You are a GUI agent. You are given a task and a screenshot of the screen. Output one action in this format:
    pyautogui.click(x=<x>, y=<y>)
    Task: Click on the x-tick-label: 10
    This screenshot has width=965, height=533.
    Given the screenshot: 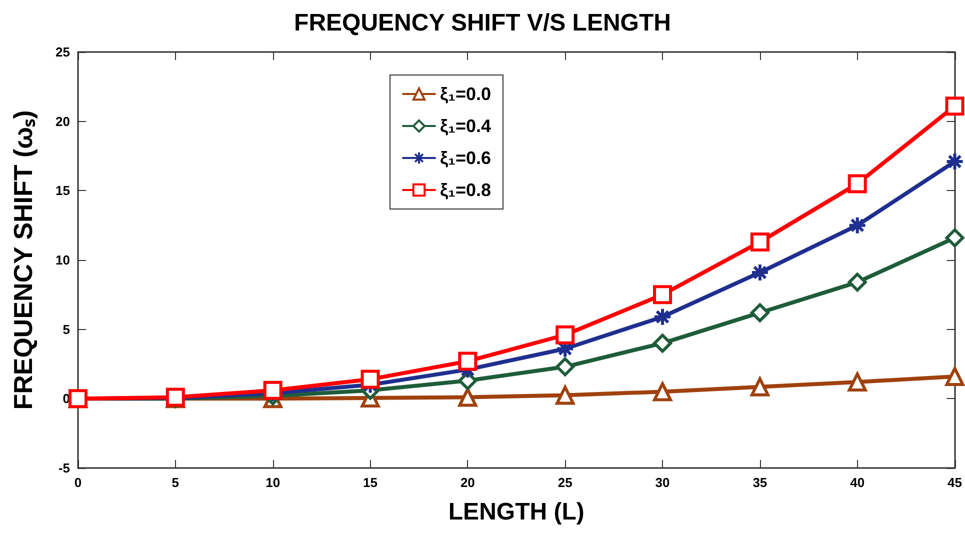 What is the action you would take?
    pyautogui.click(x=273, y=482)
    